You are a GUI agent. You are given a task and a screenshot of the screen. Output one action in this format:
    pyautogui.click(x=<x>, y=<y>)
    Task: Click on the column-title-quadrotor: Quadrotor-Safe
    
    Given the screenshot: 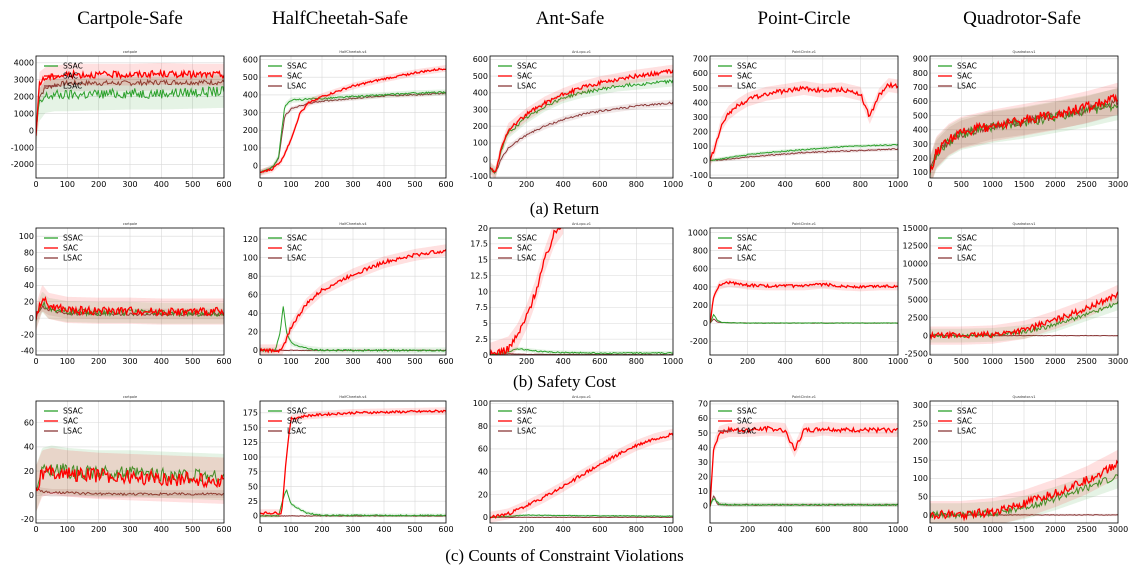 What is the action you would take?
    pyautogui.click(x=1022, y=18)
    